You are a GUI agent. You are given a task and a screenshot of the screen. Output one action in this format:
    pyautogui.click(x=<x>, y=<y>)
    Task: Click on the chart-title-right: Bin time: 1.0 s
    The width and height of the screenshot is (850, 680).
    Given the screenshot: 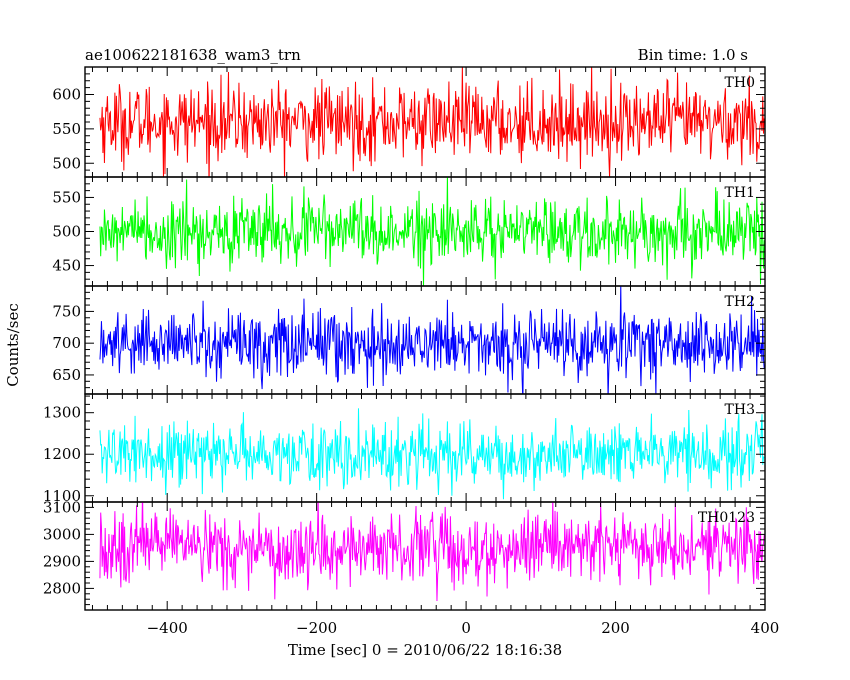 What is the action you would take?
    pyautogui.click(x=693, y=55)
    